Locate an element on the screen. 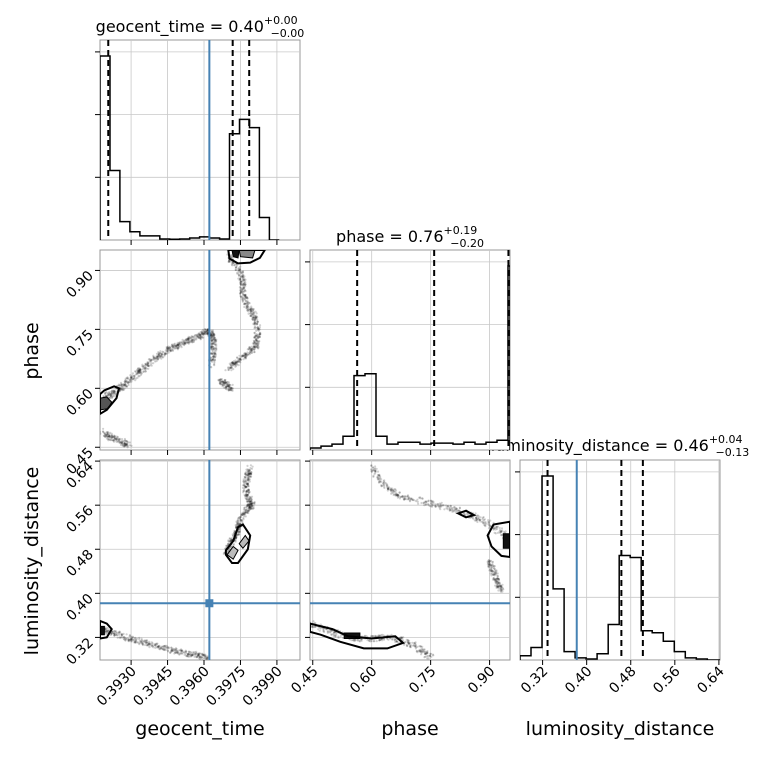 The image size is (760, 760). title-value: 0.76 is located at coordinates (426, 236).